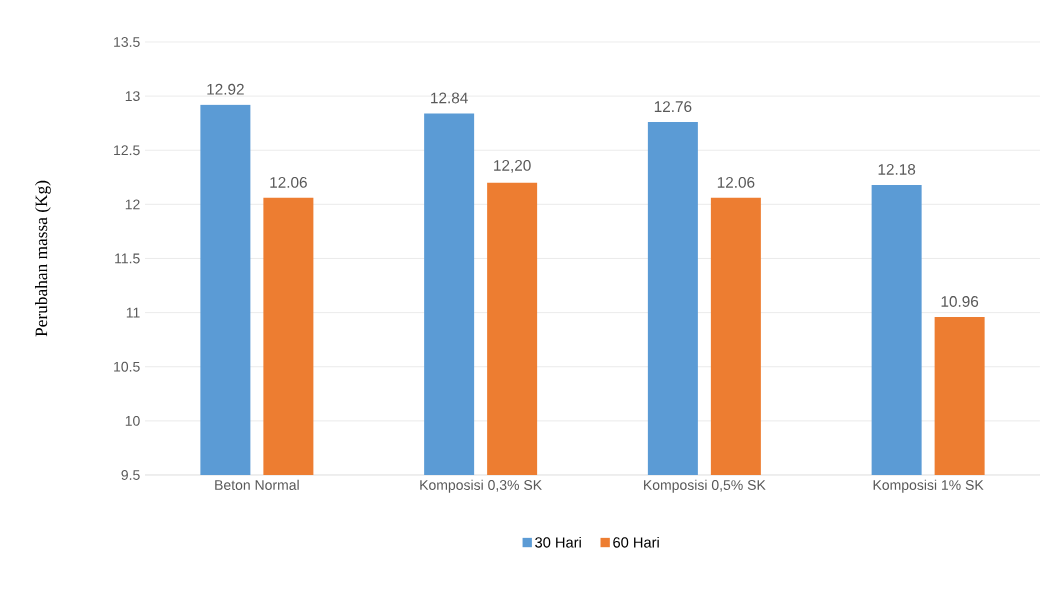 Image resolution: width=1063 pixels, height=598 pixels. I want to click on data-label: 12.18, so click(897, 169).